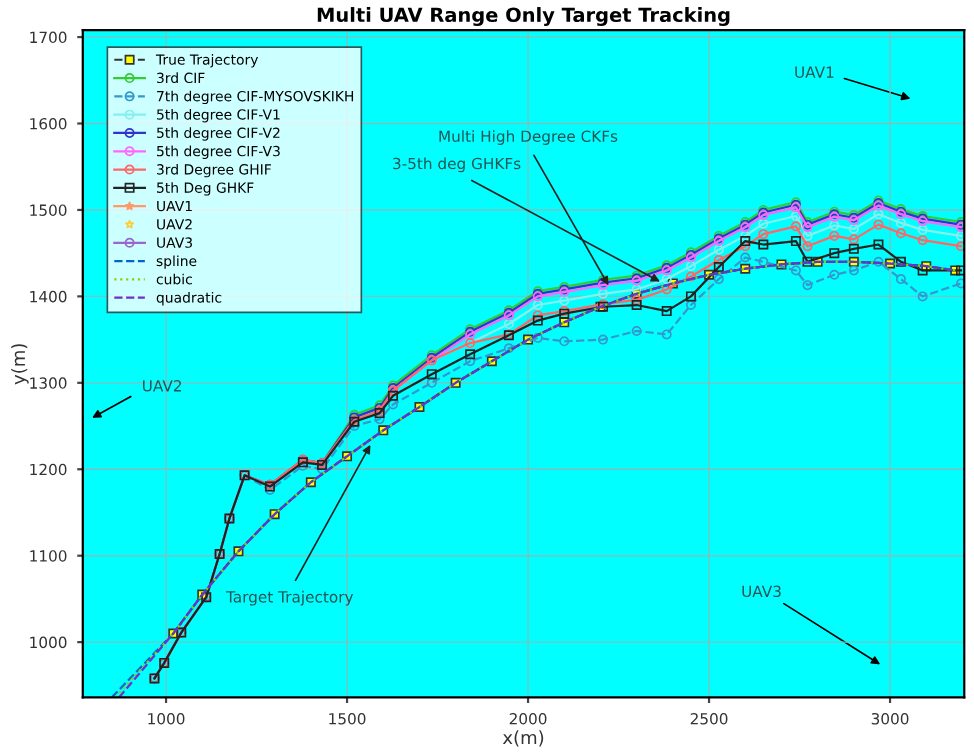 Image resolution: width=974 pixels, height=754 pixels. I want to click on chart-title: Multi UAV Range Only Target Tracking, so click(523, 17).